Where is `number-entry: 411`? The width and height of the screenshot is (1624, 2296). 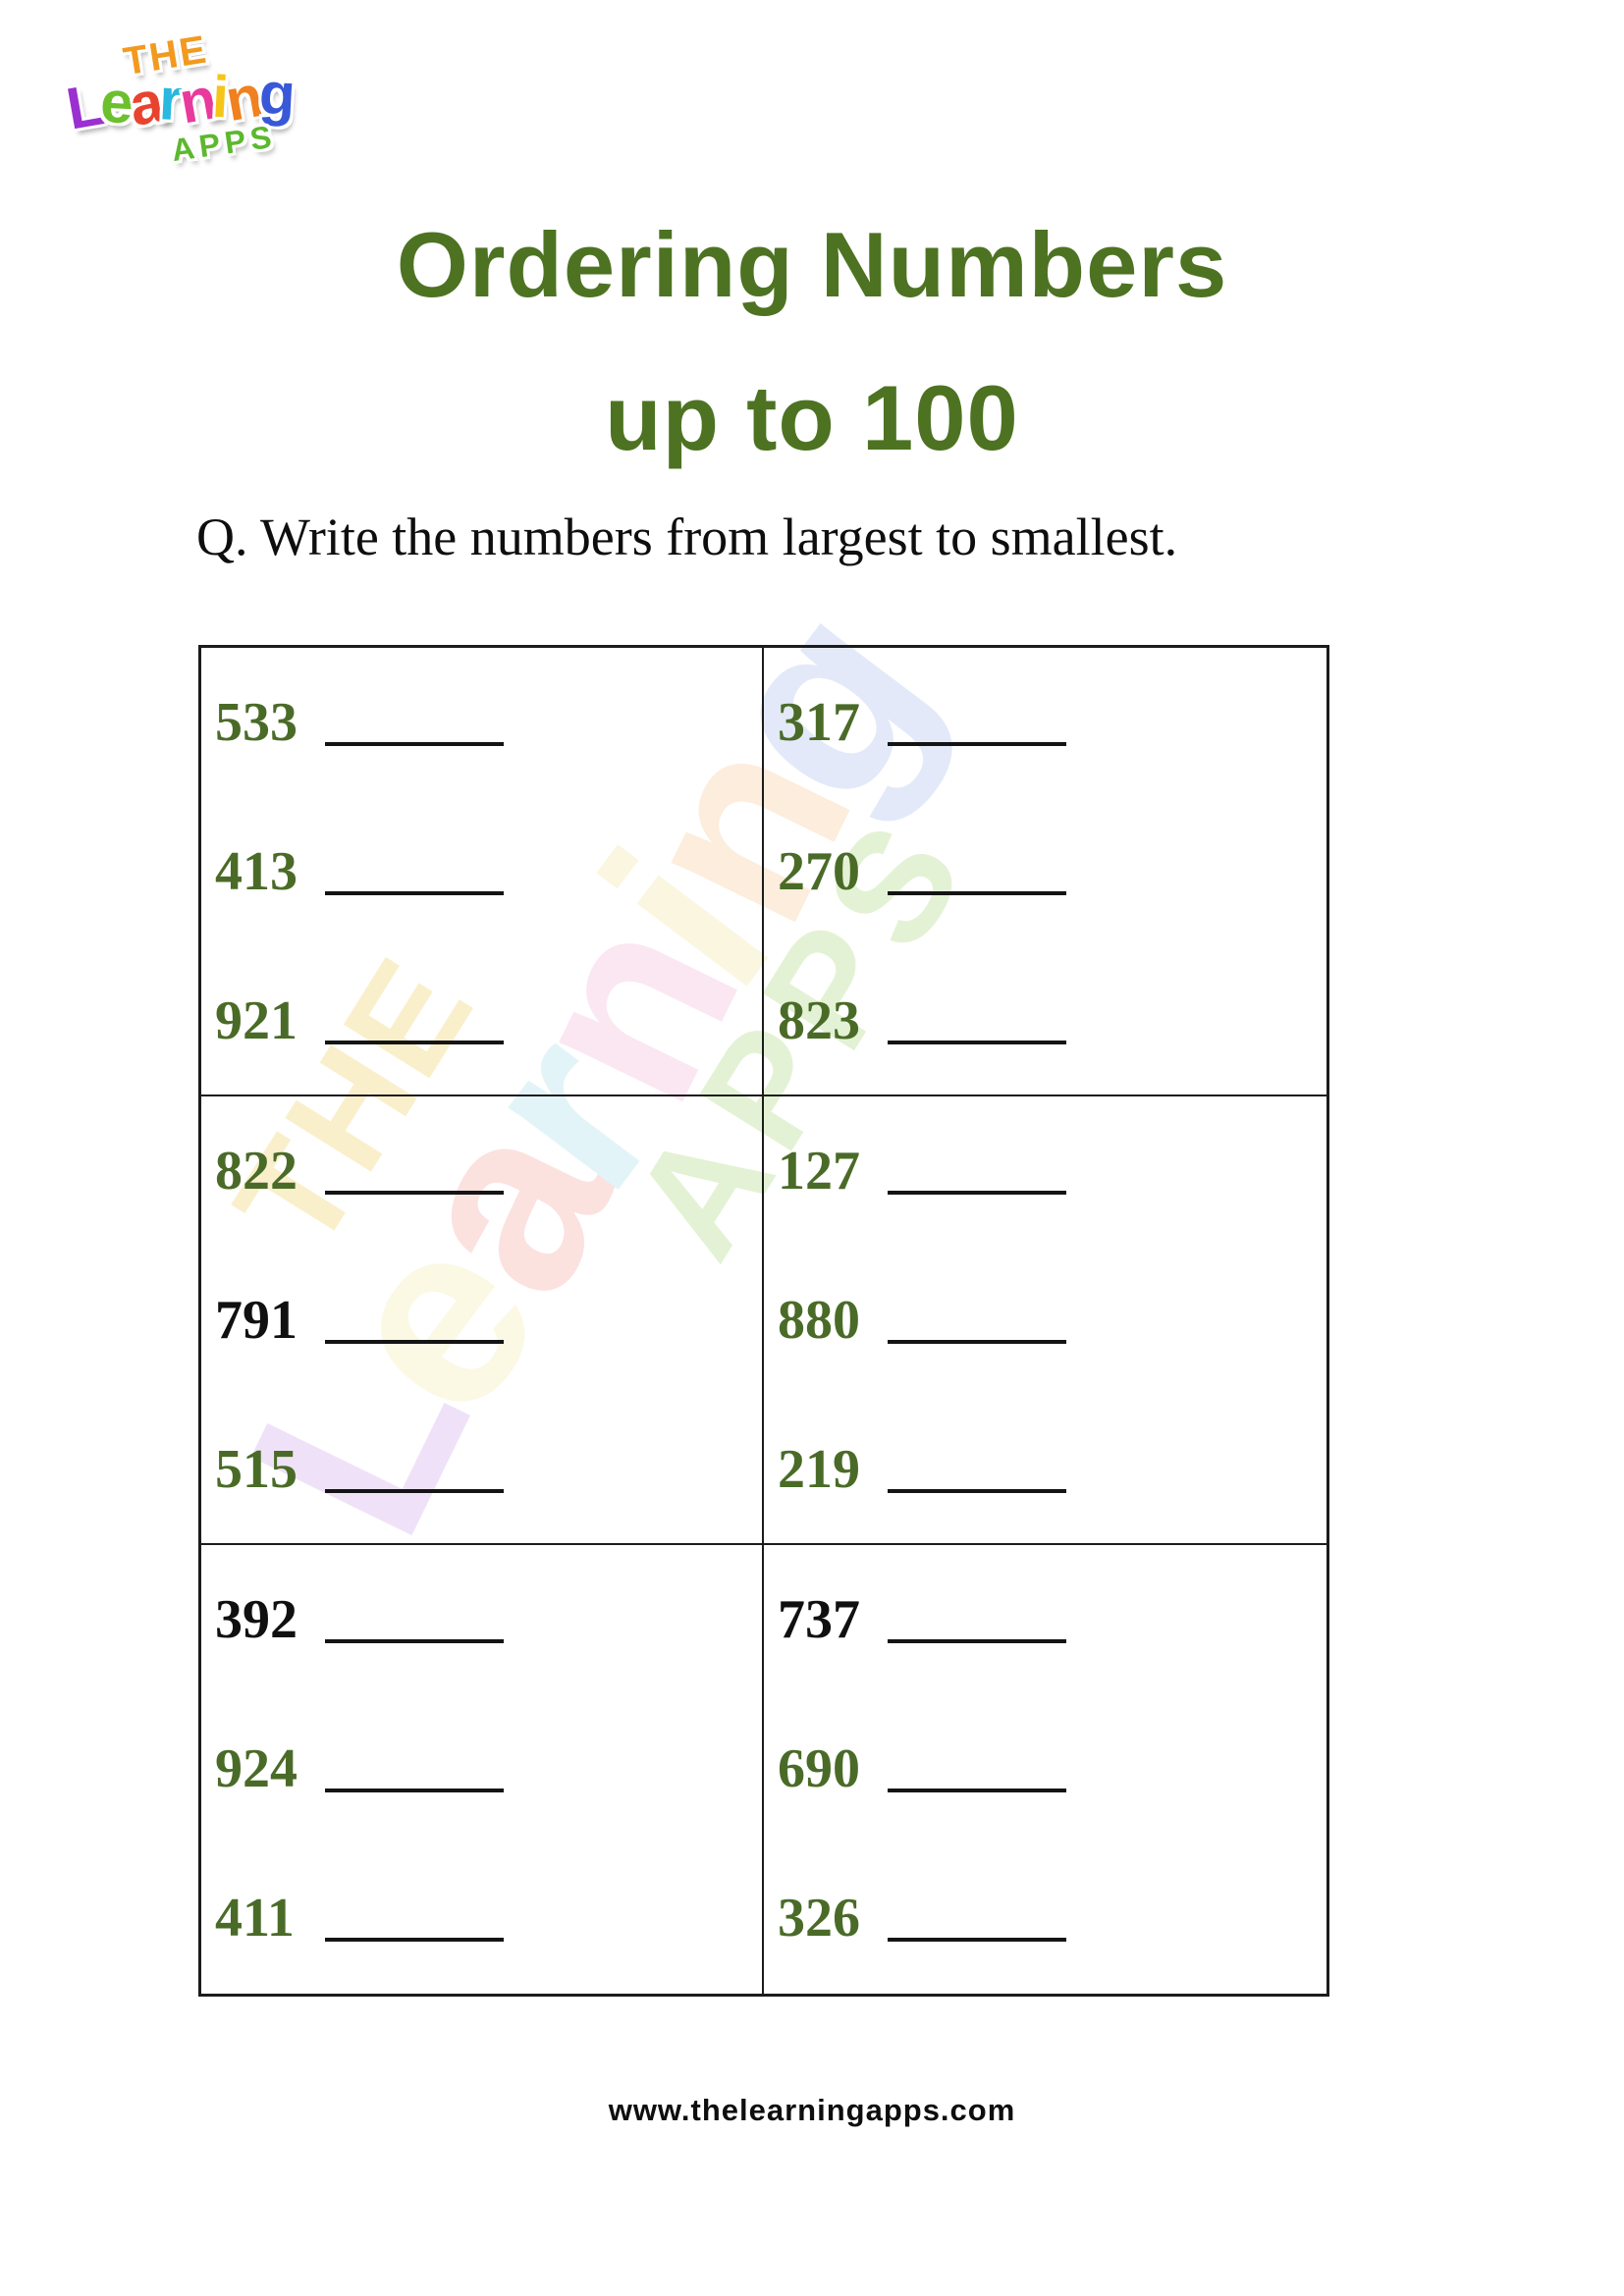 number-entry: 411 is located at coordinates (481, 1918).